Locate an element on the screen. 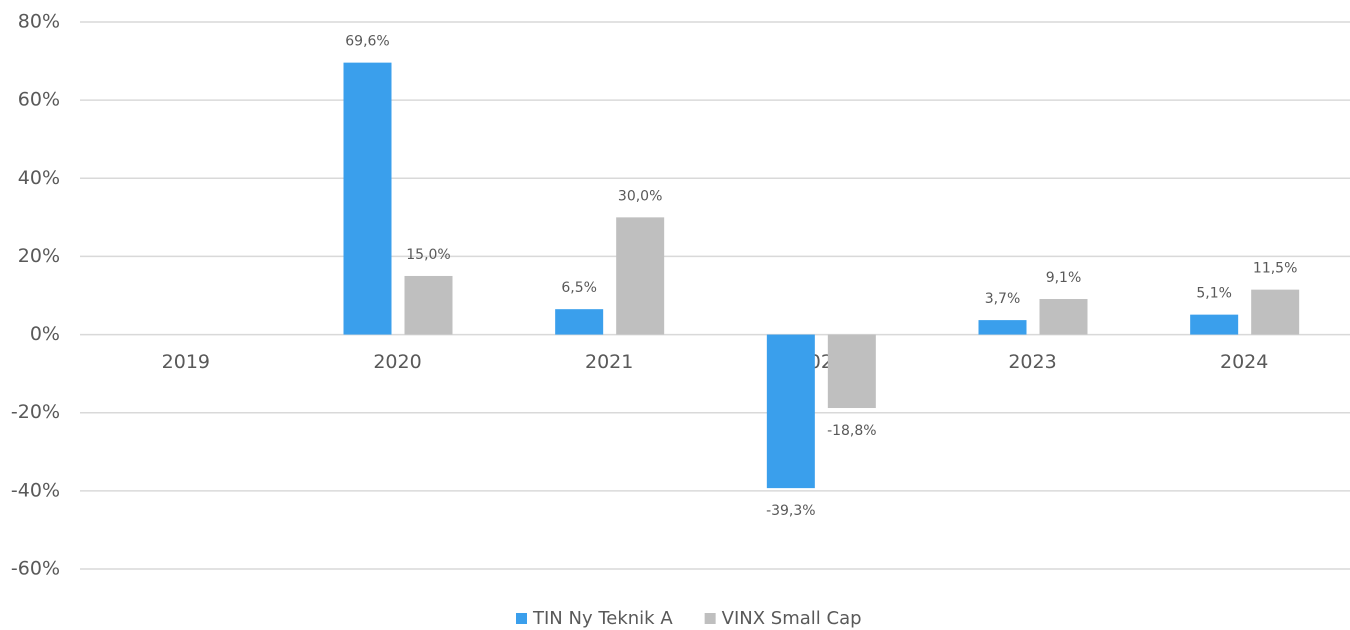 This screenshot has height=630, width=1350. legend-label: TIN Ny Teknik A is located at coordinates (602, 618).